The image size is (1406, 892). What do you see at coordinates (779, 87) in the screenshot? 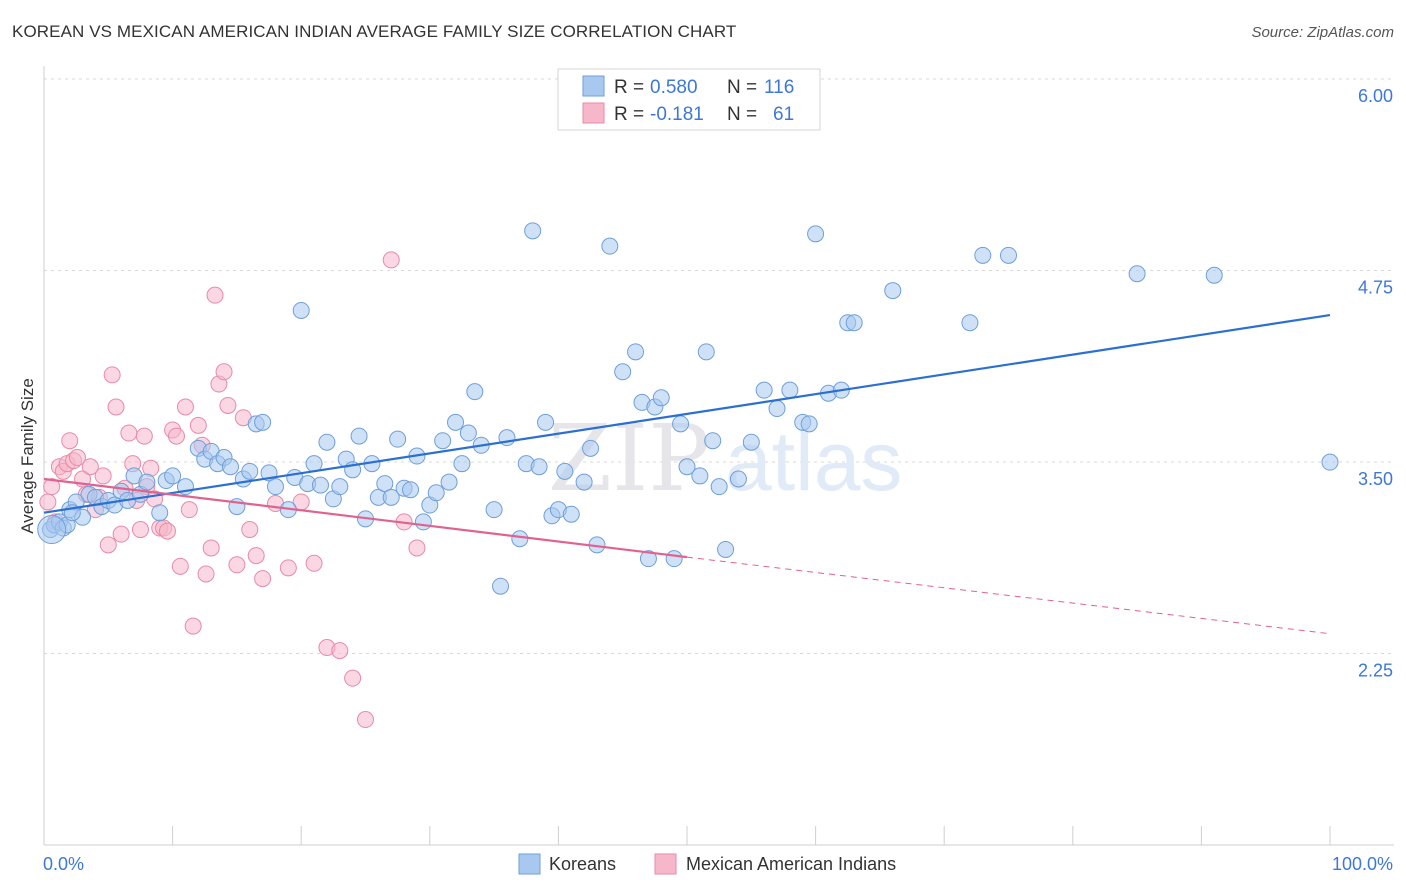
I see `legend-koreans-n-value: 116` at bounding box center [779, 87].